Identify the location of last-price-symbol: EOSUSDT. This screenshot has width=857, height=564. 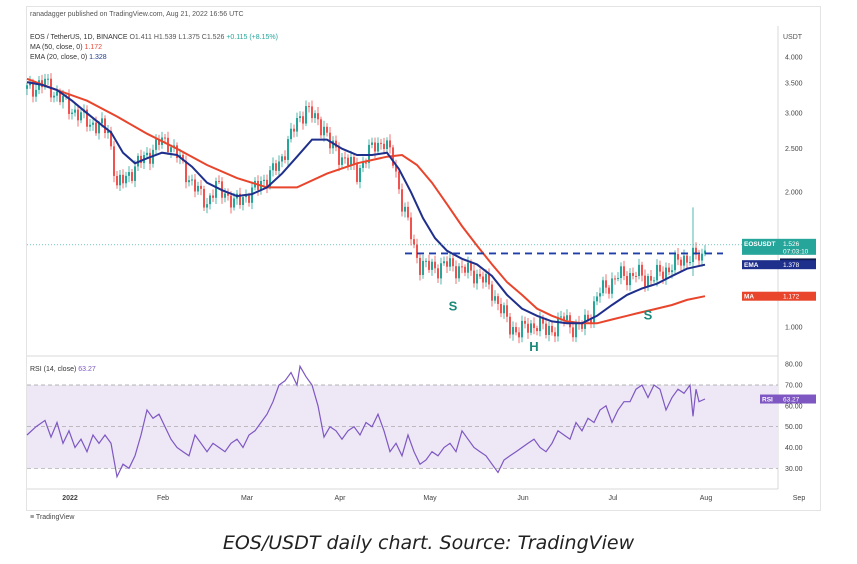
(759, 244).